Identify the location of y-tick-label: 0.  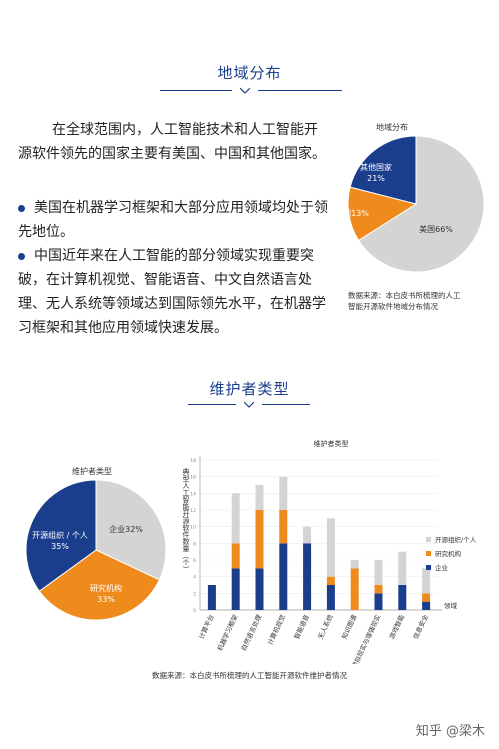
(194, 611).